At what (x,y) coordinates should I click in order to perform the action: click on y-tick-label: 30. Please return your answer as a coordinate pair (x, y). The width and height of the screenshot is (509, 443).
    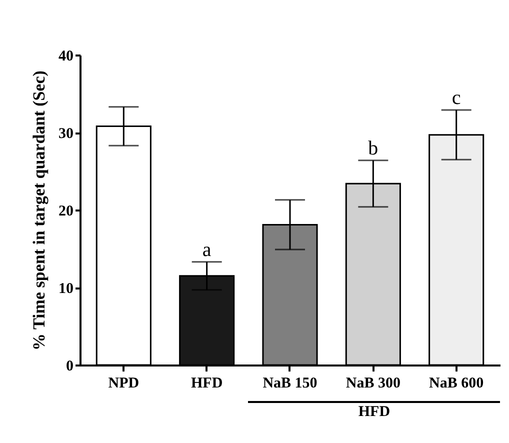
    Looking at the image, I should click on (66, 134).